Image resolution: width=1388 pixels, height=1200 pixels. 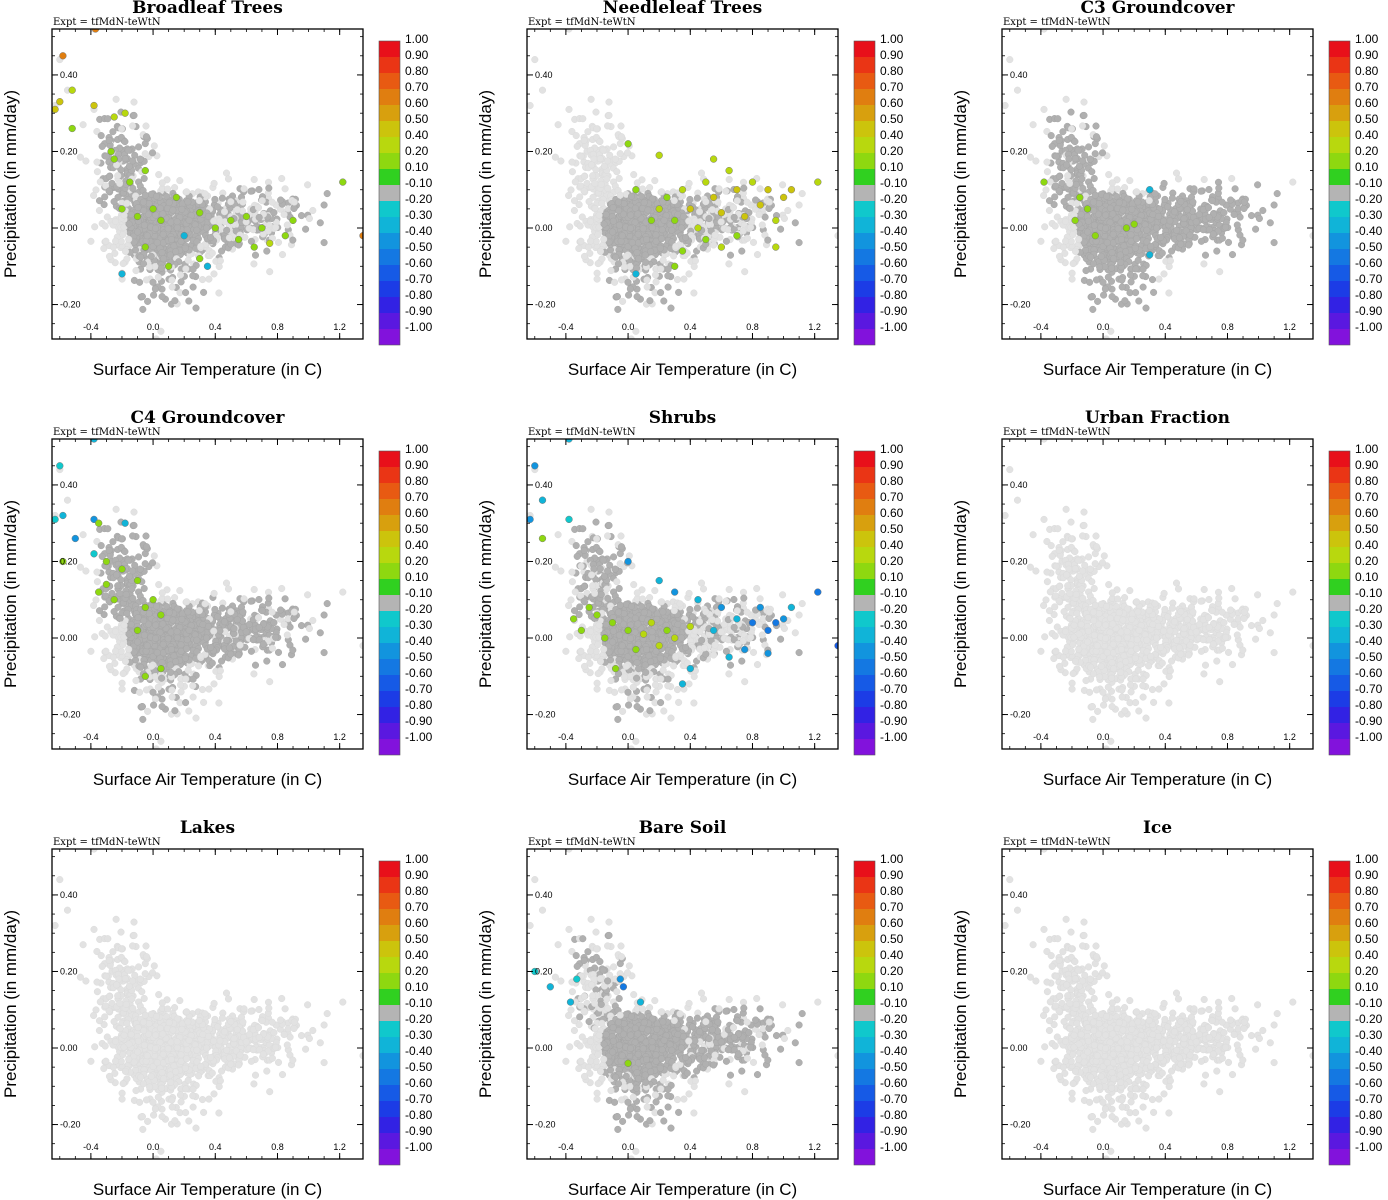 What do you see at coordinates (582, 22) in the screenshot?
I see `expt-label: Expt = tfMdN-teWtN` at bounding box center [582, 22].